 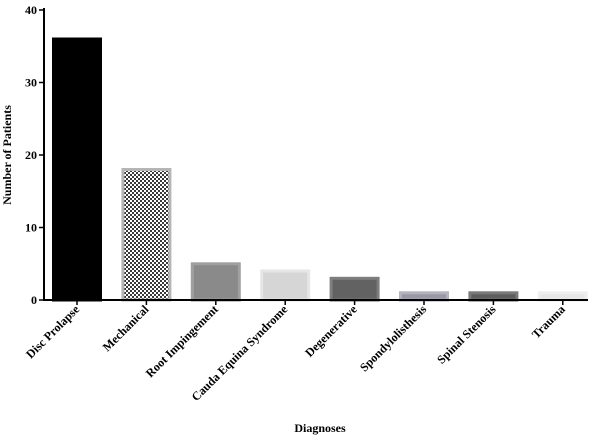 What do you see at coordinates (7, 155) in the screenshot?
I see `y-axis-title: Number of Patients` at bounding box center [7, 155].